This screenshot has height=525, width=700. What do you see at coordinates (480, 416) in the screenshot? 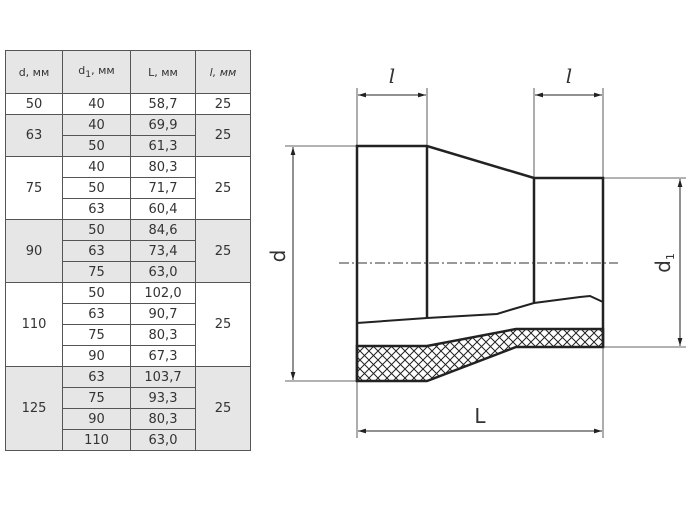
I see `label-L: L` at bounding box center [480, 416].